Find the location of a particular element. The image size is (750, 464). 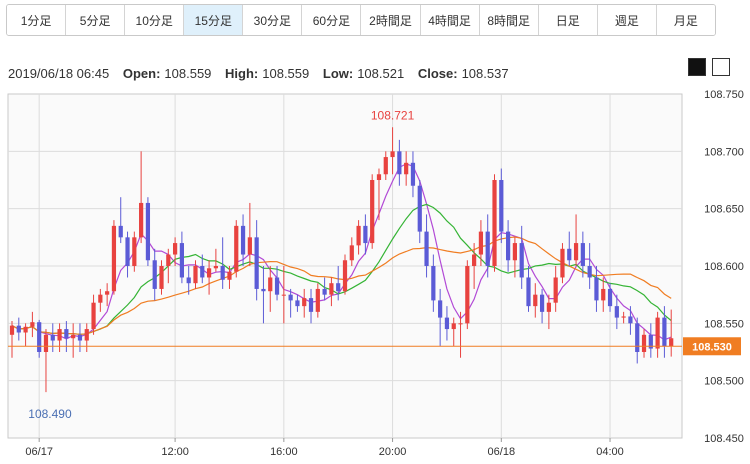

open-label: Open: is located at coordinates (141, 73).